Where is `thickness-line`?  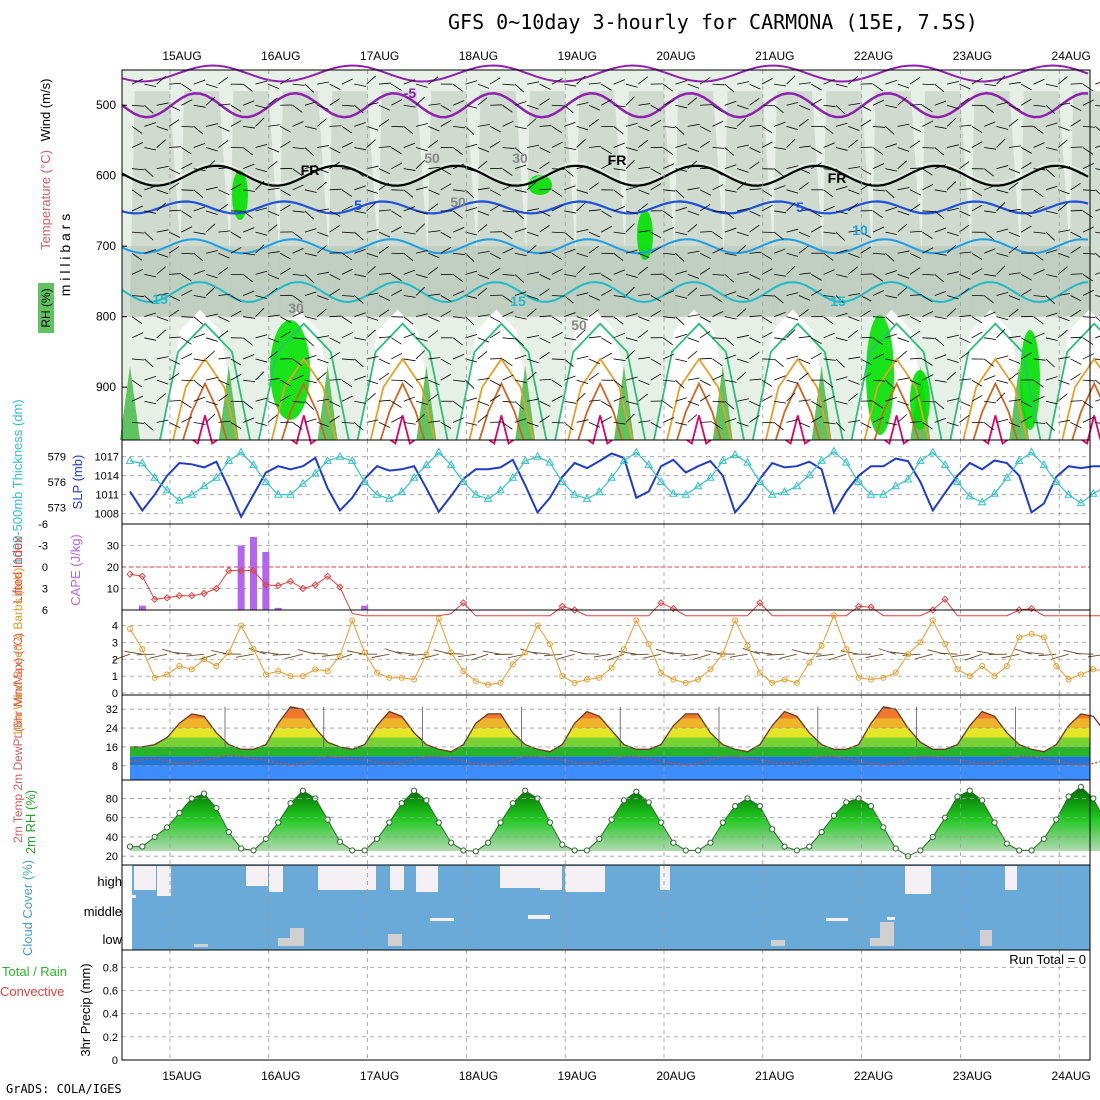 thickness-line is located at coordinates (614, 477).